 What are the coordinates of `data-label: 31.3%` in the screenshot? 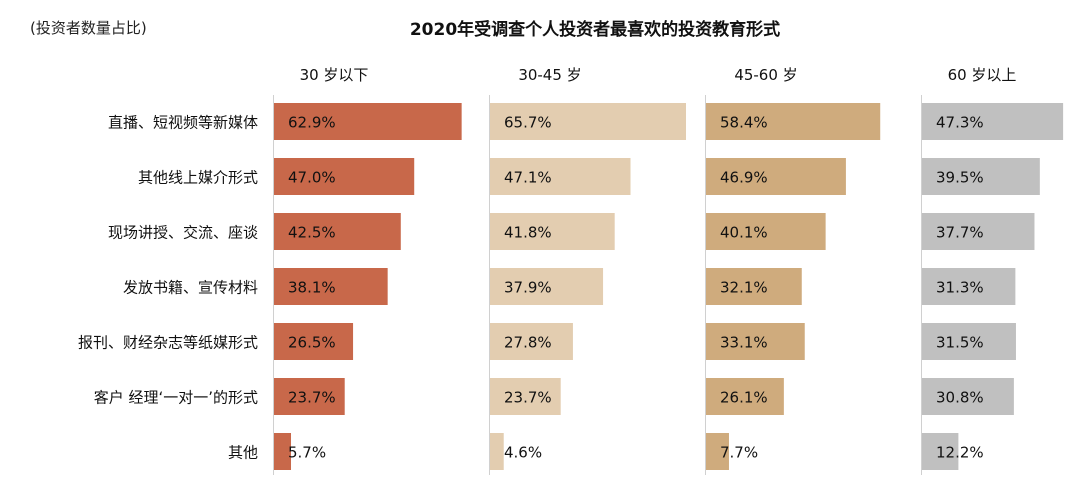 It's located at (960, 288).